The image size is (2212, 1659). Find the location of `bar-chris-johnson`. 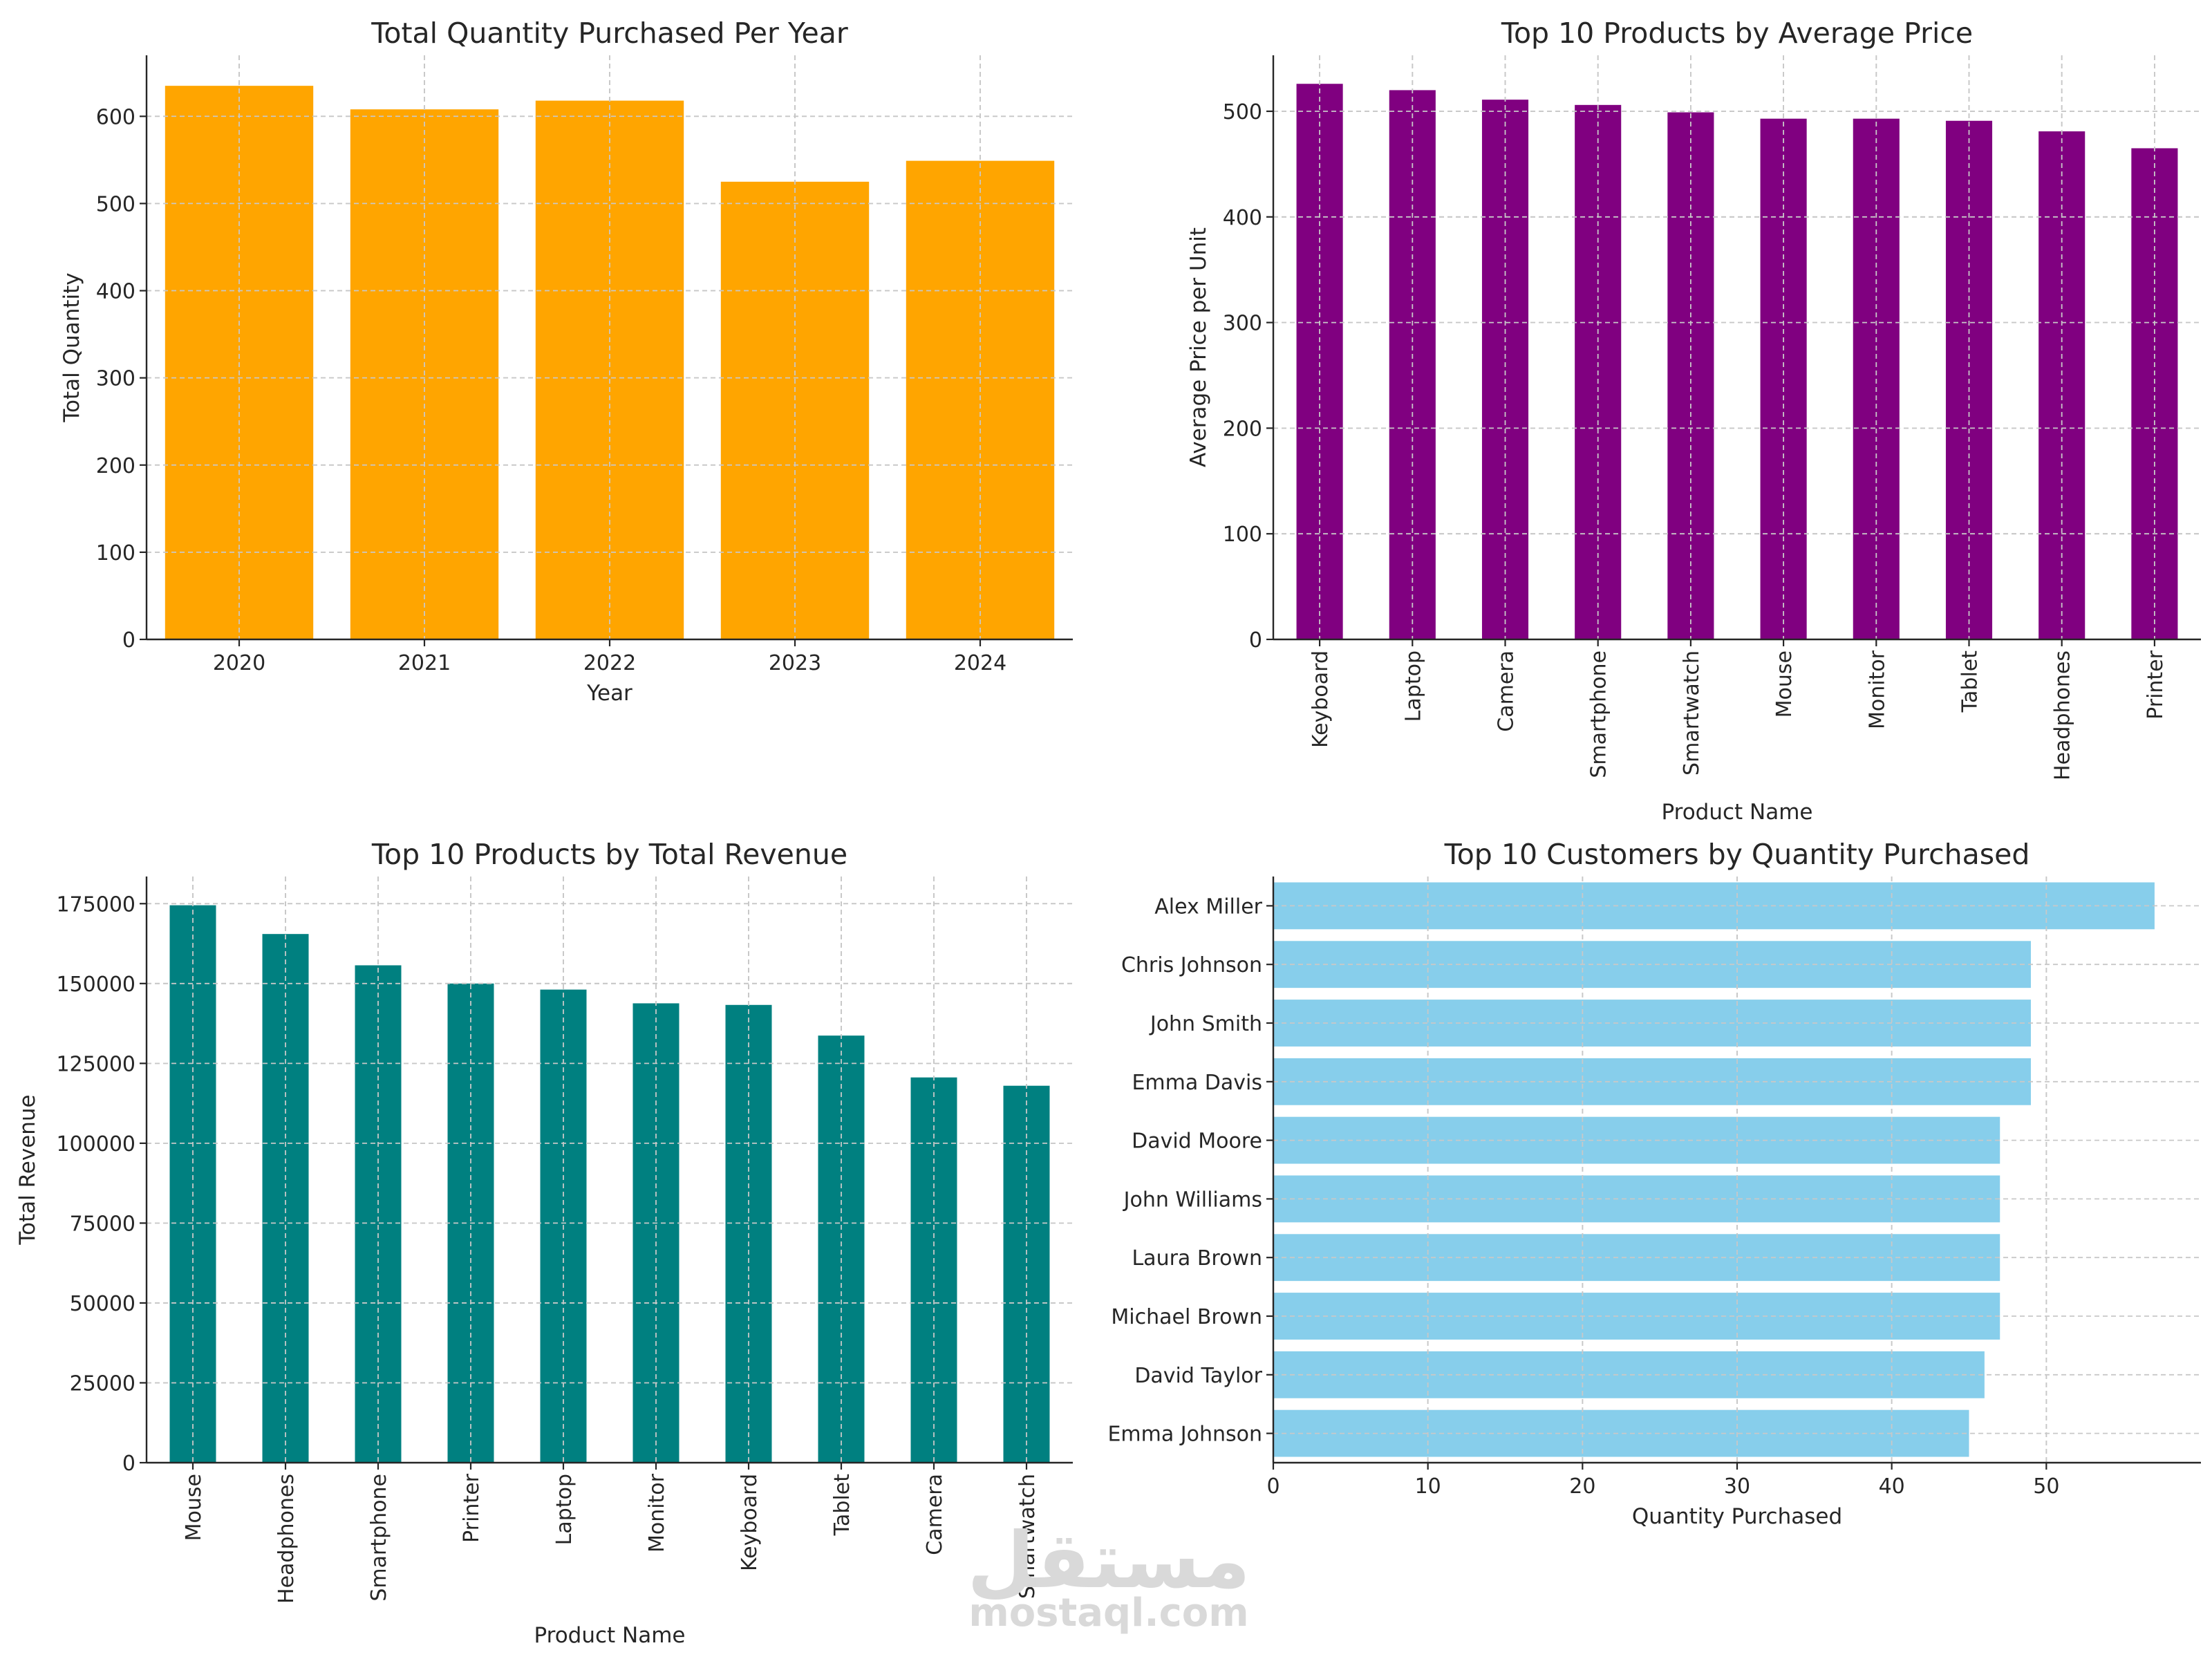

bar-chris-johnson is located at coordinates (1652, 964).